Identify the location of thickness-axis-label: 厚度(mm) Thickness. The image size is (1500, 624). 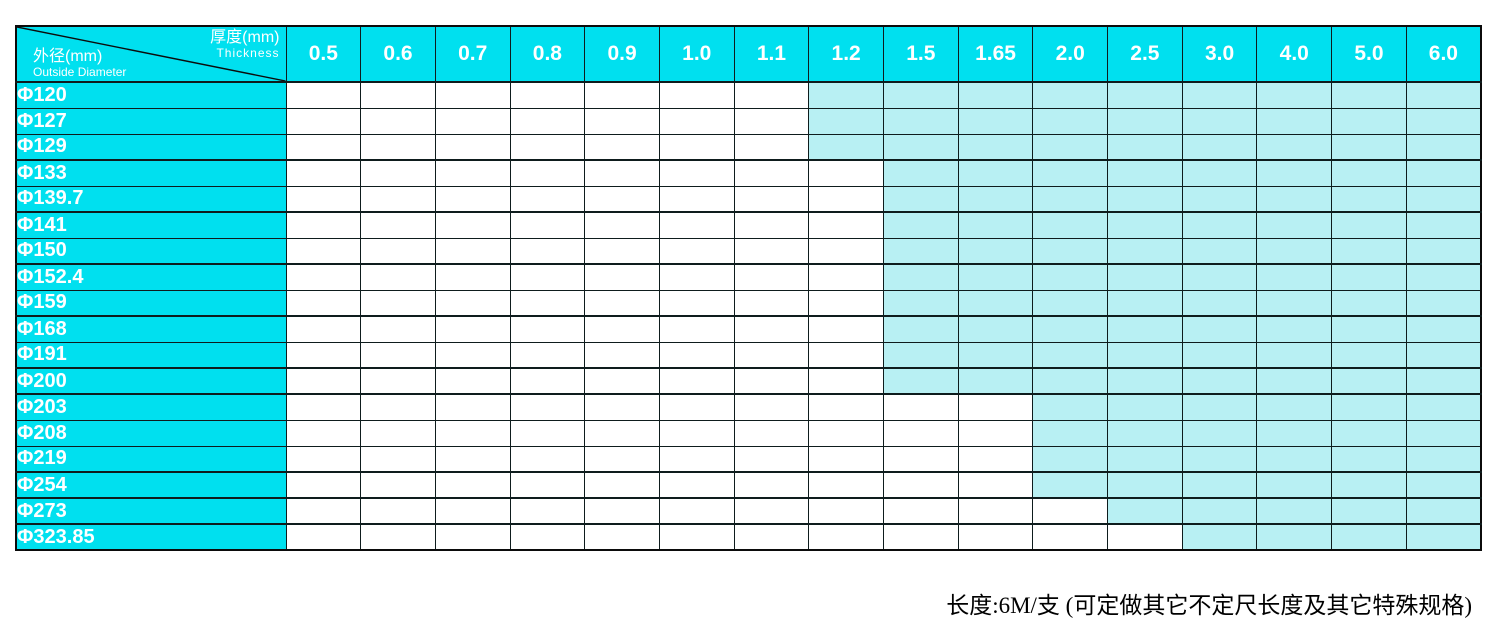
(244, 45).